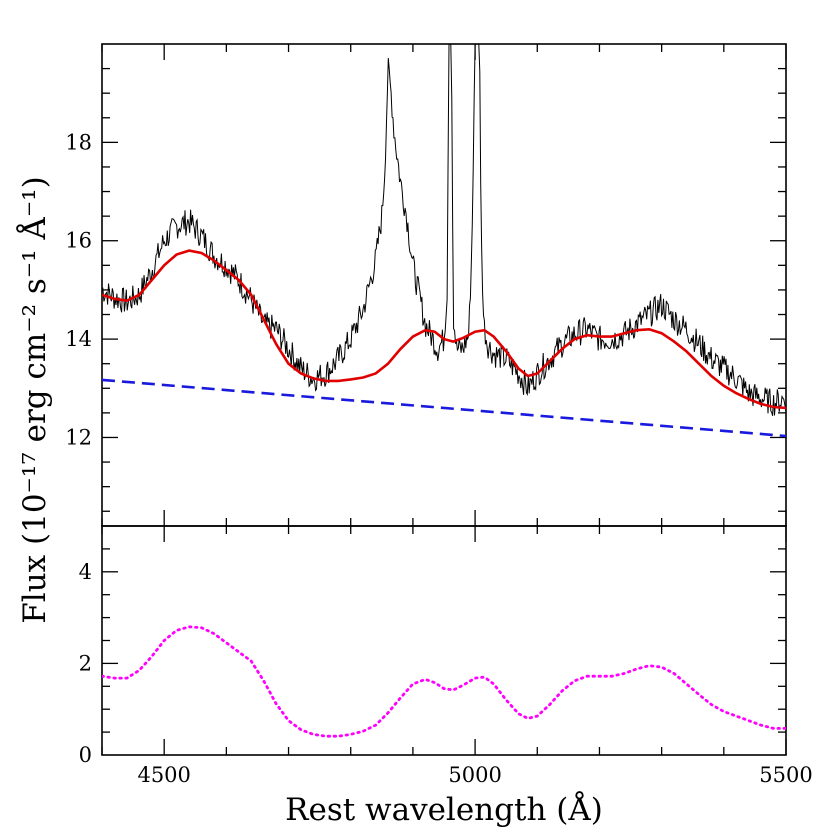 This screenshot has width=830, height=830. Describe the element at coordinates (78, 142) in the screenshot. I see `y-tick-label: 18` at that location.